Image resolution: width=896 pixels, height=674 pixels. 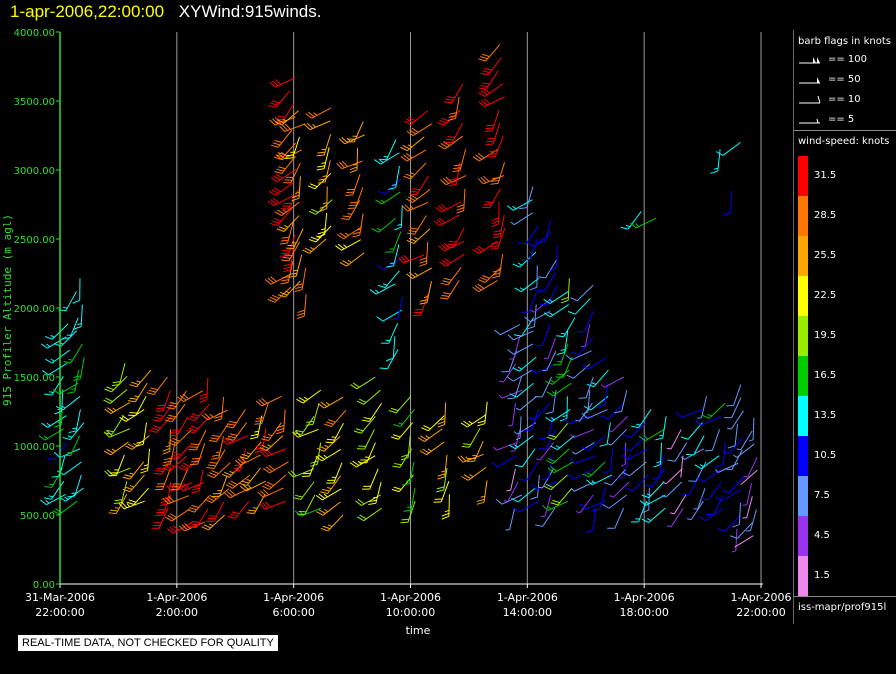 I want to click on barb-legend-title: barb flags in knots, so click(x=844, y=41).